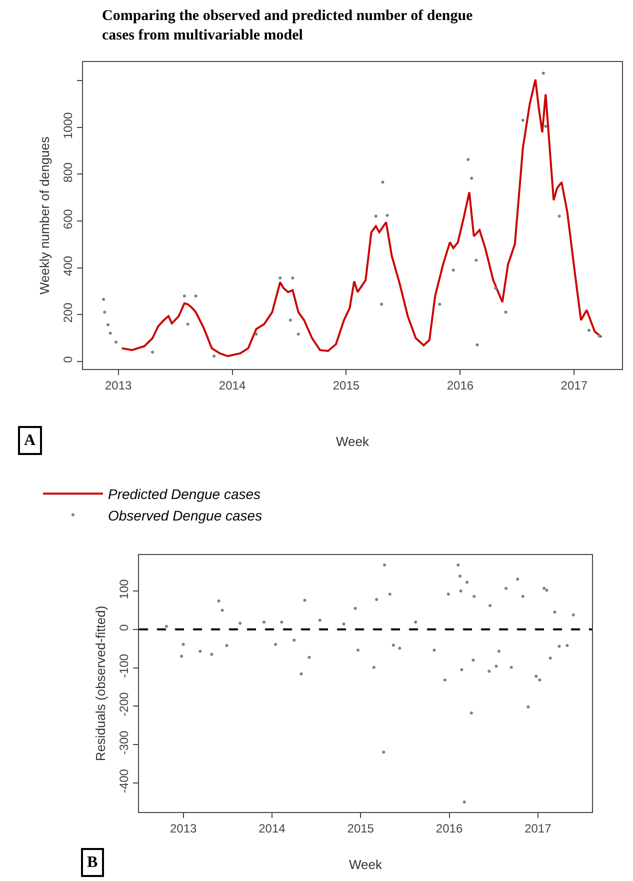 The height and width of the screenshot is (881, 633). What do you see at coordinates (124, 781) in the screenshot?
I see `y-tick-label: -400` at bounding box center [124, 781].